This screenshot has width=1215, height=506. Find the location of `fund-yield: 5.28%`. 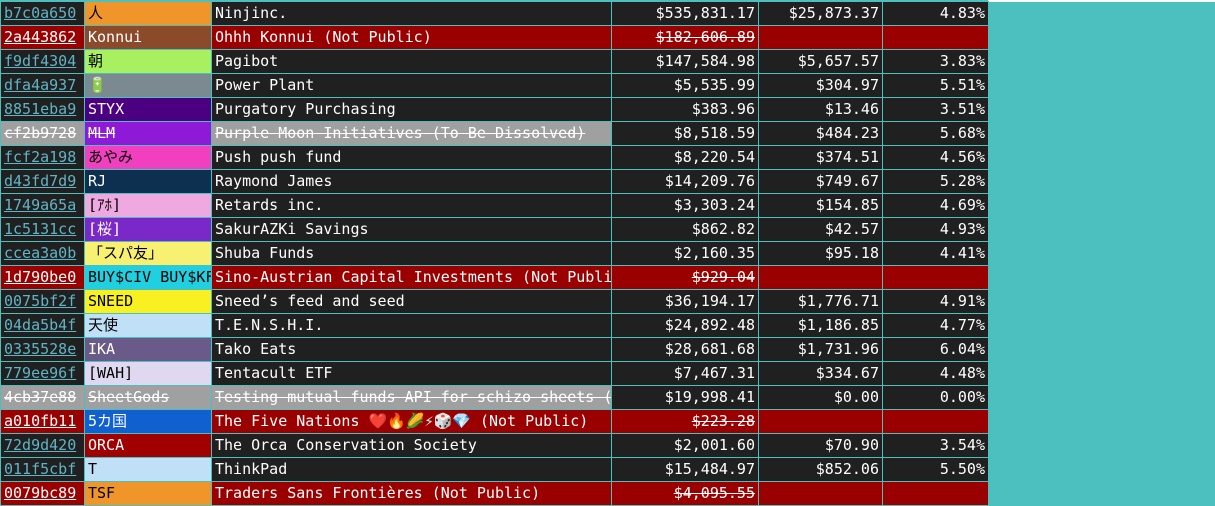

fund-yield: 5.28% is located at coordinates (935, 181).